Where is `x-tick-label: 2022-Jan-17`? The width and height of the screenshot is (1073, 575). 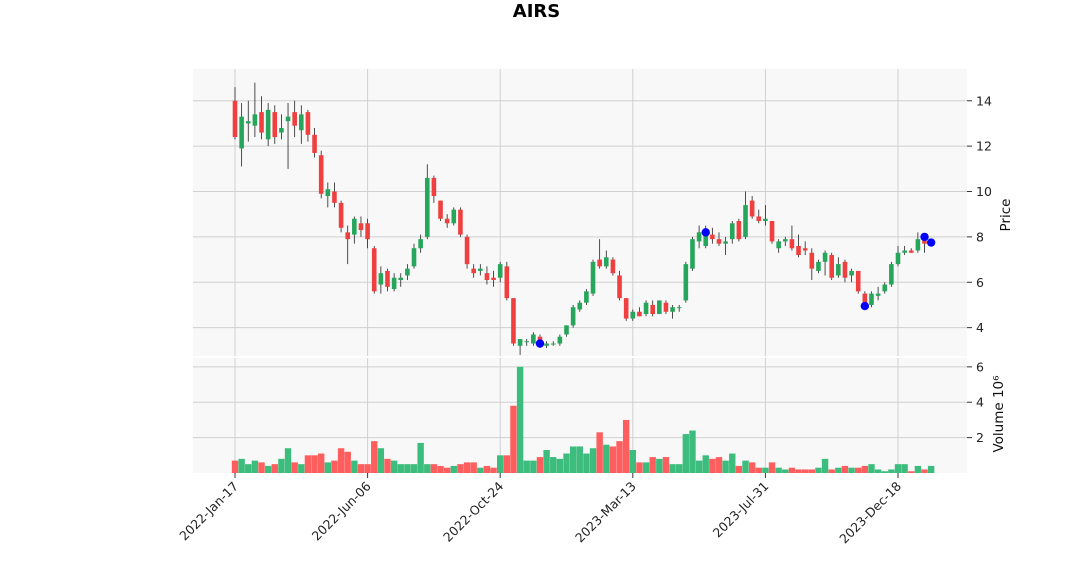 x-tick-label: 2022-Jan-17 is located at coordinates (208, 511).